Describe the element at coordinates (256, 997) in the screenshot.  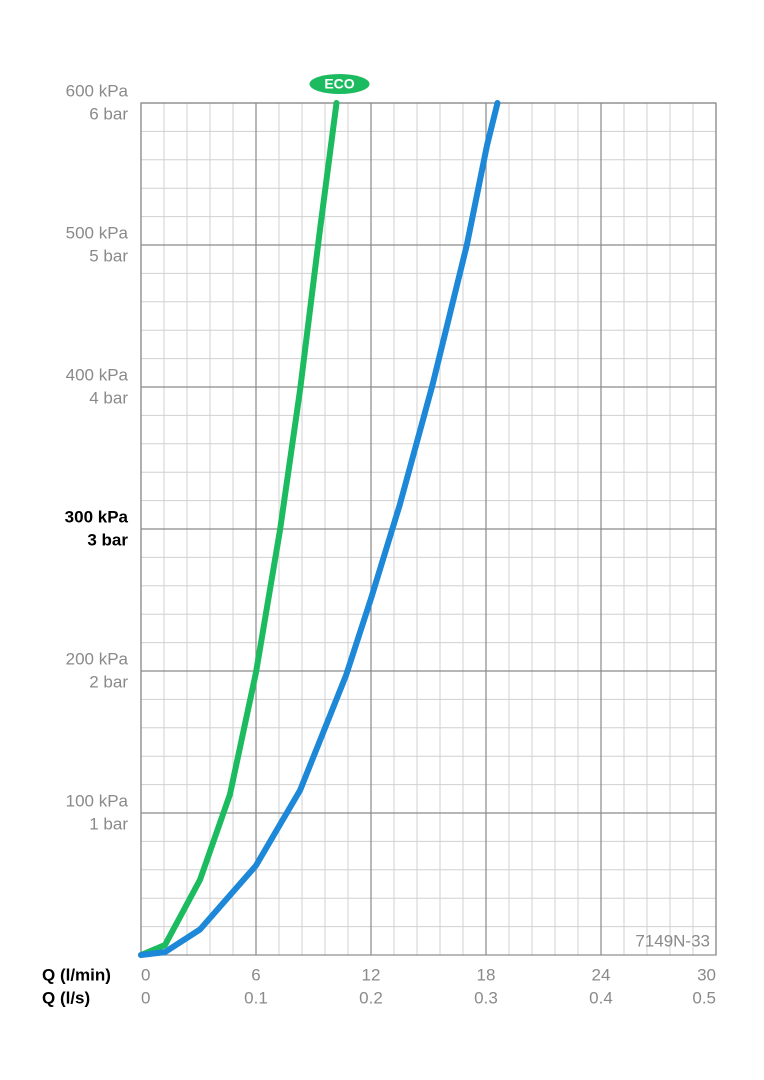
I see `x2-tick-label: 0.1` at that location.